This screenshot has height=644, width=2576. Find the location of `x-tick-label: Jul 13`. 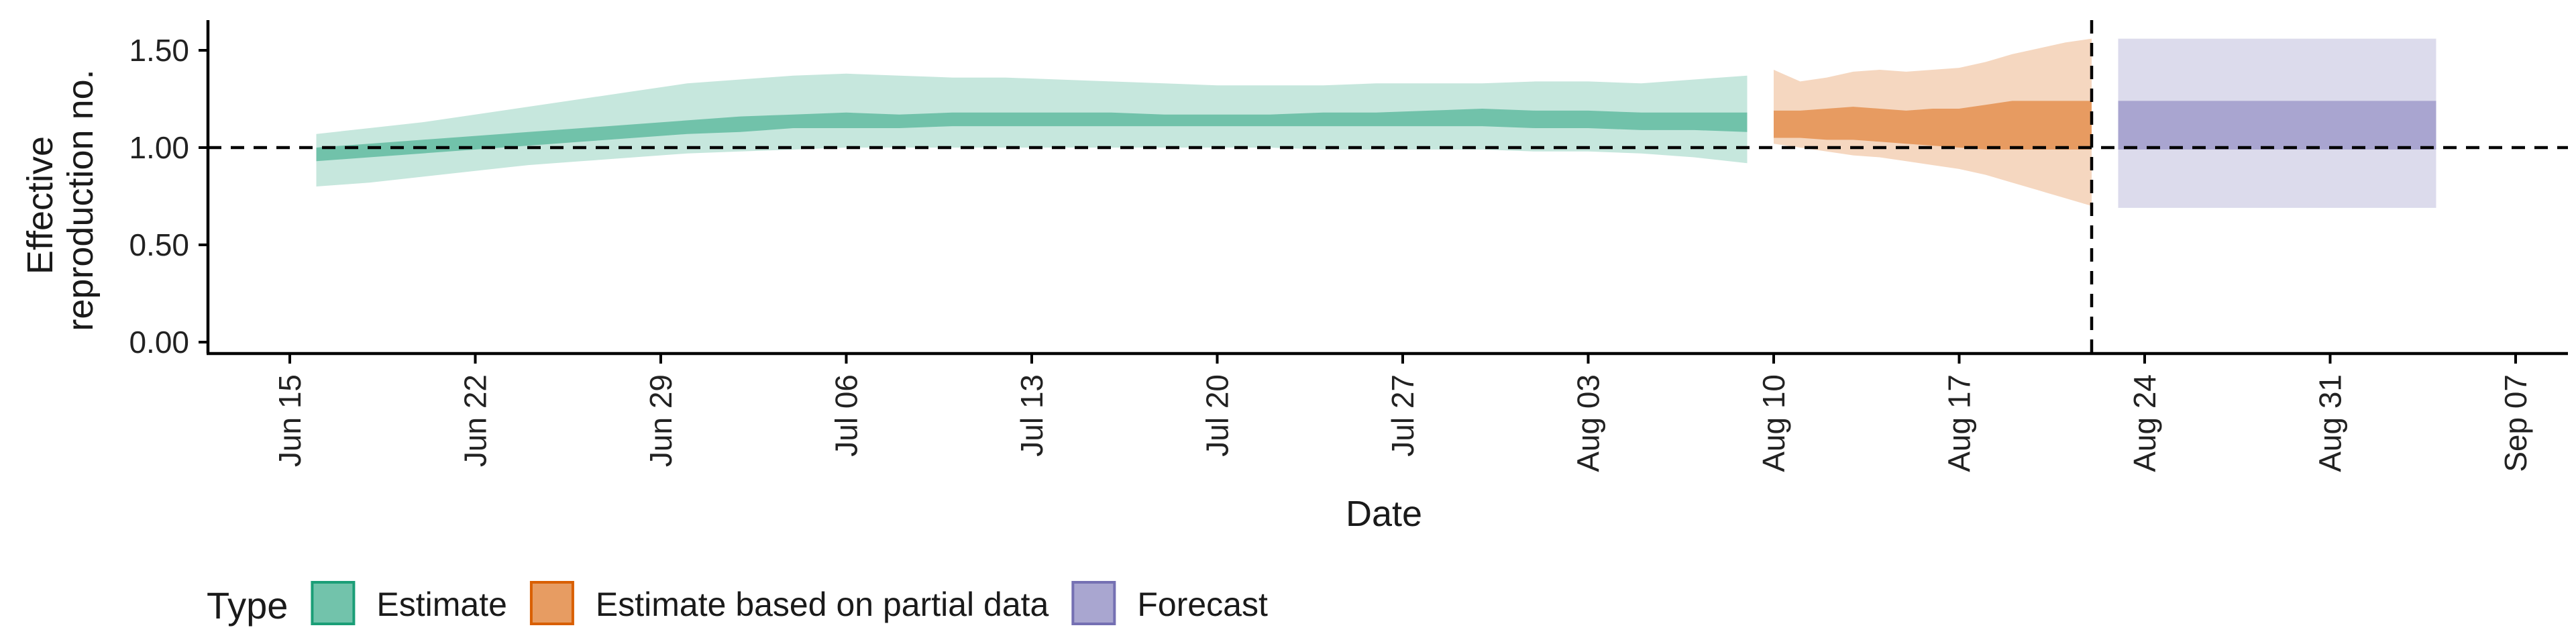

x-tick-label: Jul 13 is located at coordinates (1031, 415).